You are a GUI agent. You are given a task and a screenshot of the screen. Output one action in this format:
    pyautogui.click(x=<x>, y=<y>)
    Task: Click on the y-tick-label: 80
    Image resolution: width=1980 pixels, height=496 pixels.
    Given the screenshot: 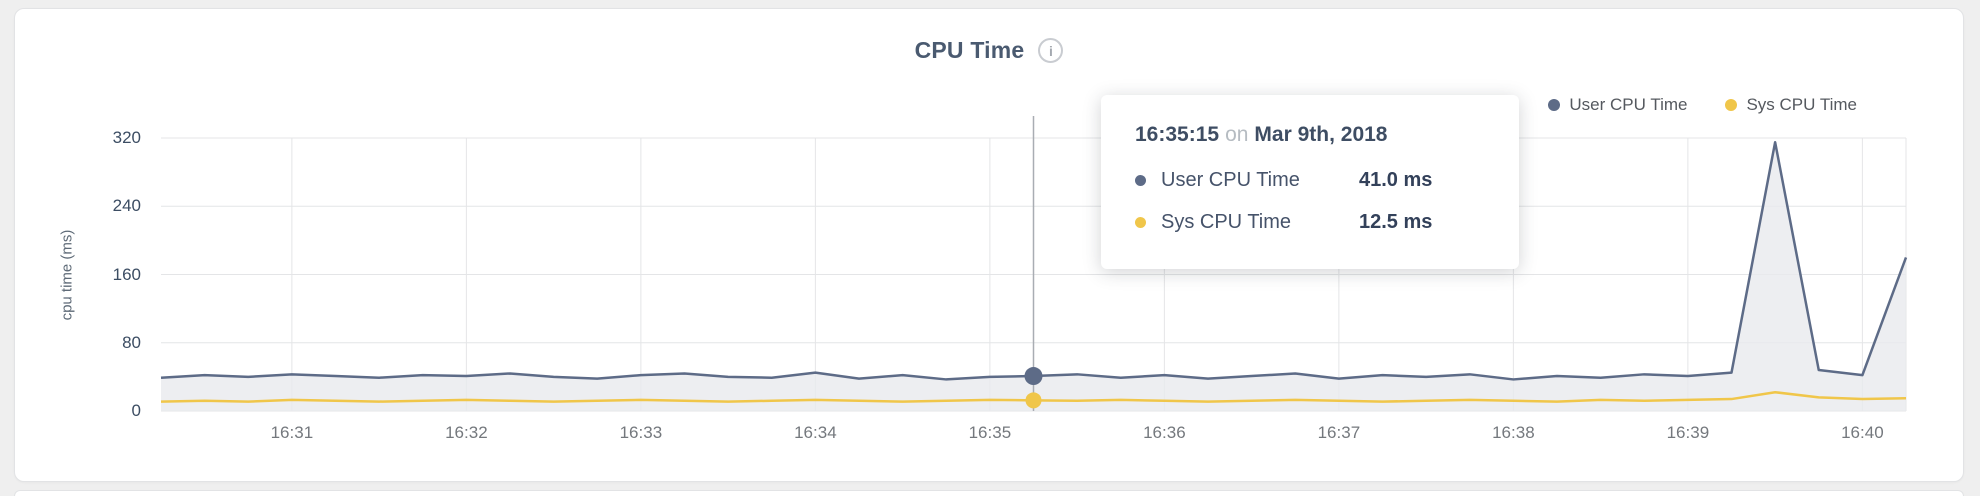 What is the action you would take?
    pyautogui.click(x=131, y=342)
    